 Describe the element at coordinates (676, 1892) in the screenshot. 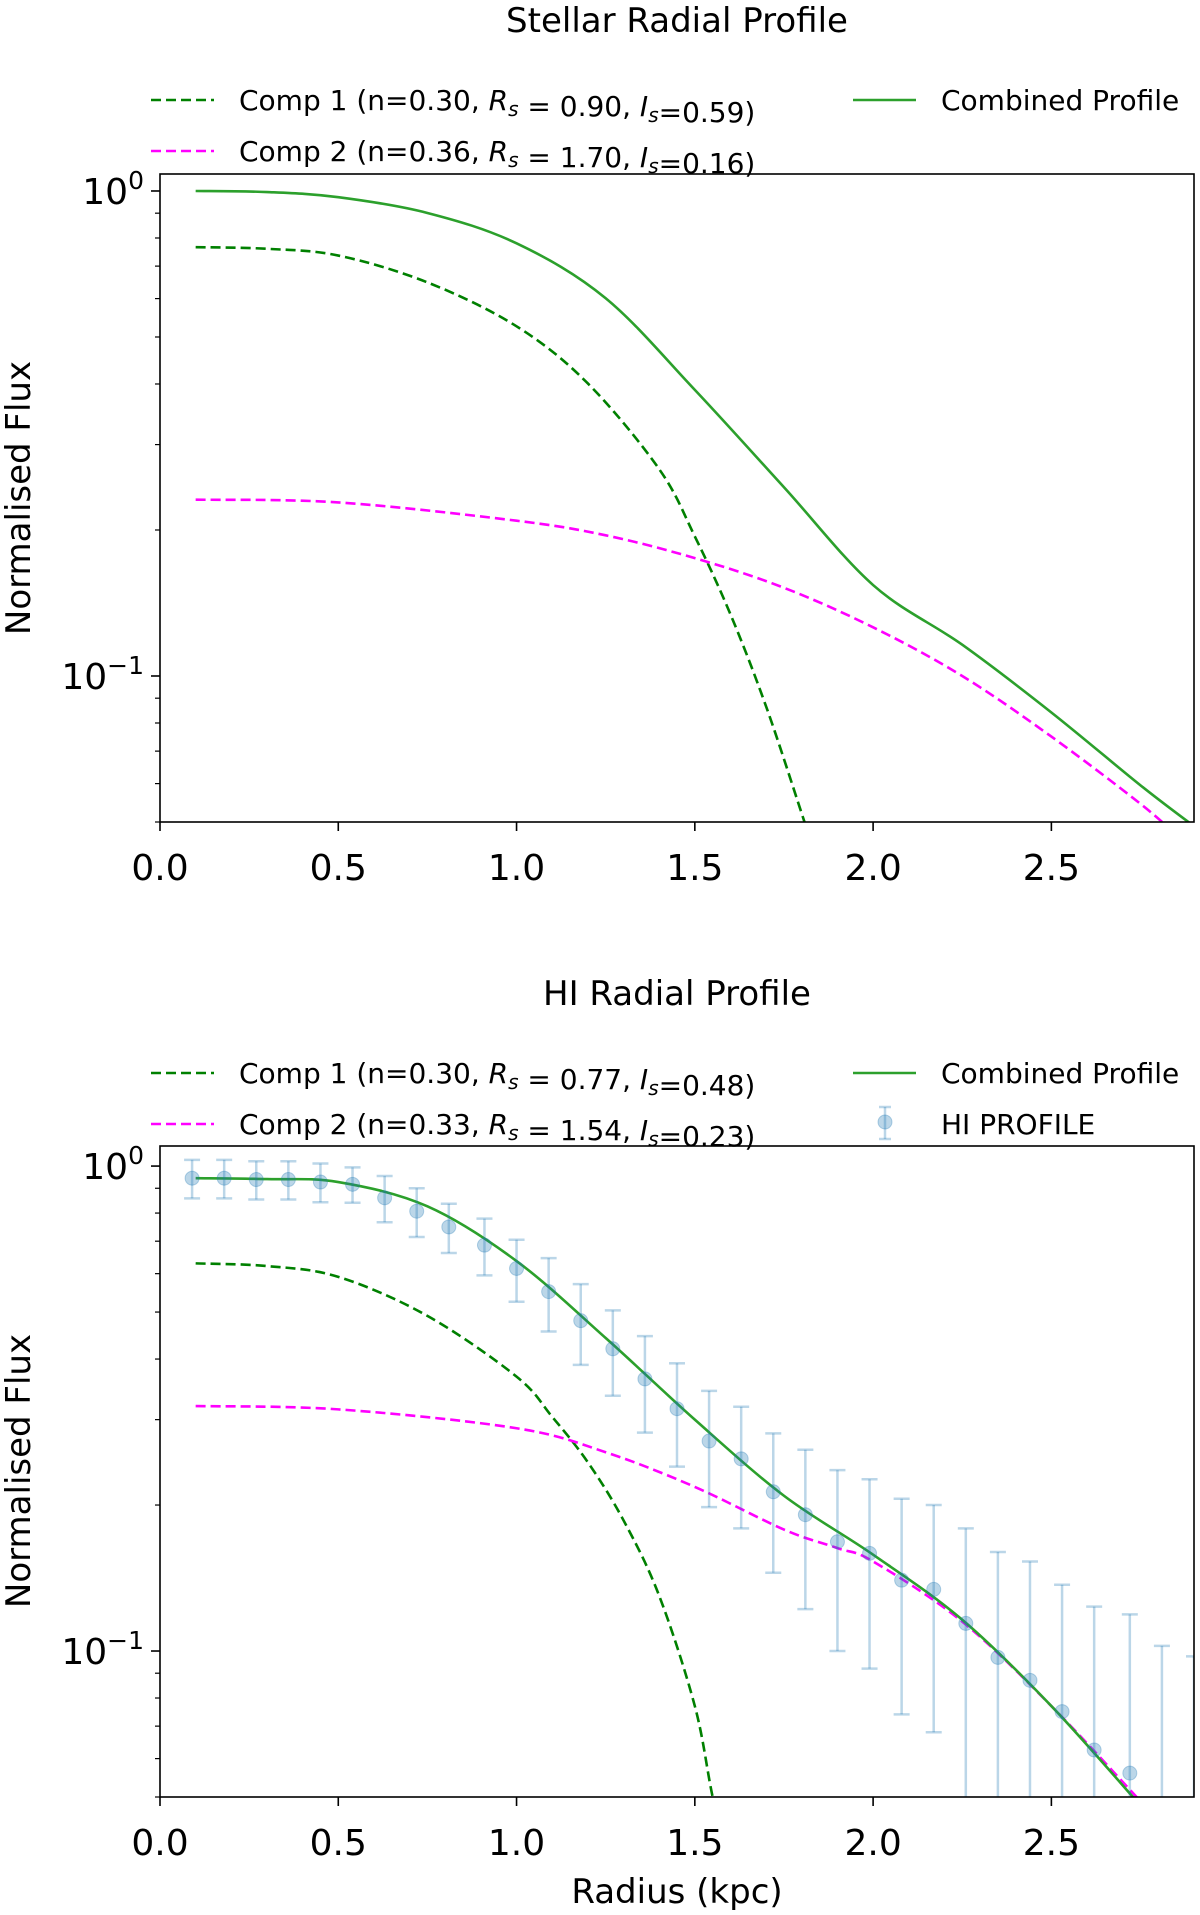

I see `x-axis-label: Radius (kpc)` at that location.